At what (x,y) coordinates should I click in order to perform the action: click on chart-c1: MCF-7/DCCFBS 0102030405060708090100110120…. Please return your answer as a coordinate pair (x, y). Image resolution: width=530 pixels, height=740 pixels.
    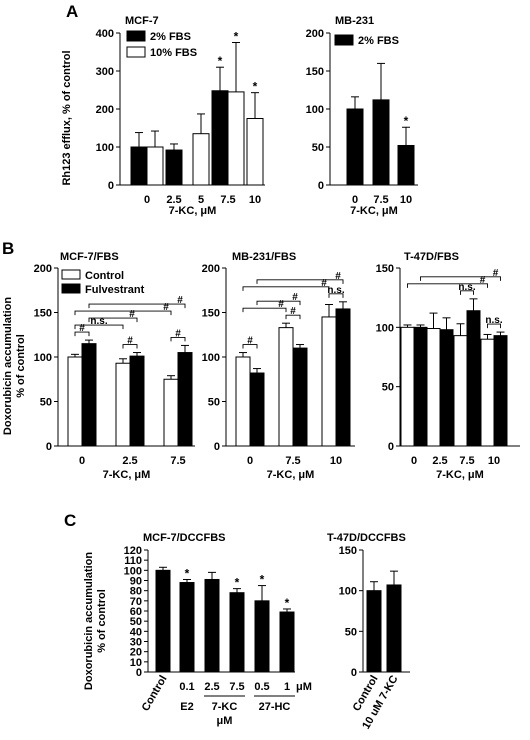
    Looking at the image, I should click on (218, 629).